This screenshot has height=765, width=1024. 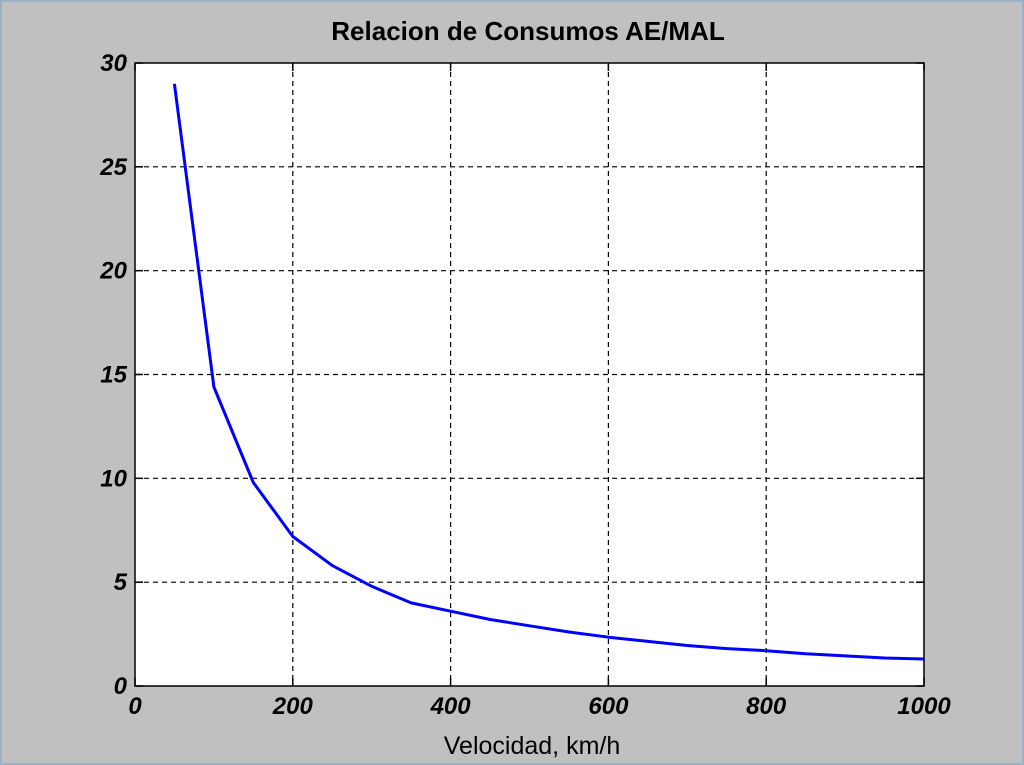 I want to click on chart-title: Relacion de Consumos AE/MAL, so click(x=528, y=31).